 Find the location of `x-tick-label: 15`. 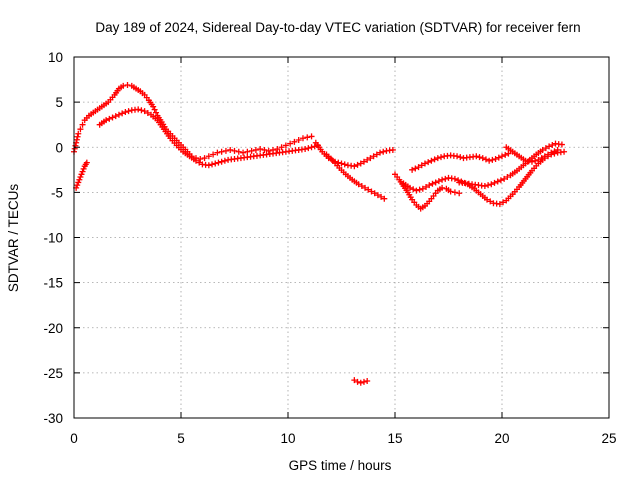

x-tick-label: 15 is located at coordinates (394, 438).